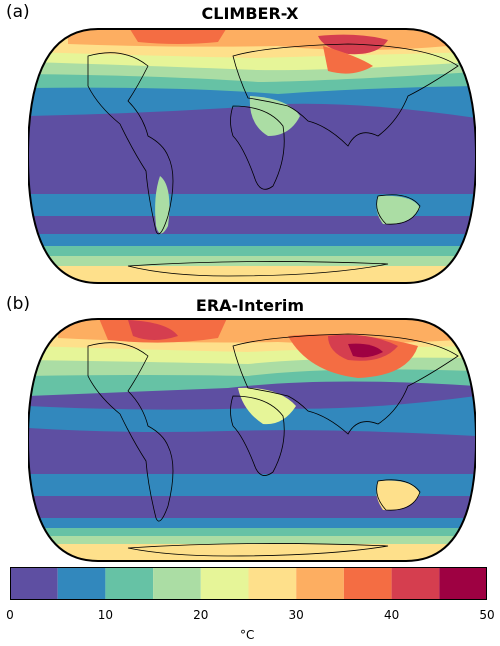 Image resolution: width=500 pixels, height=646 pixels. I want to click on colorbar-tick-label: 40, so click(391, 615).